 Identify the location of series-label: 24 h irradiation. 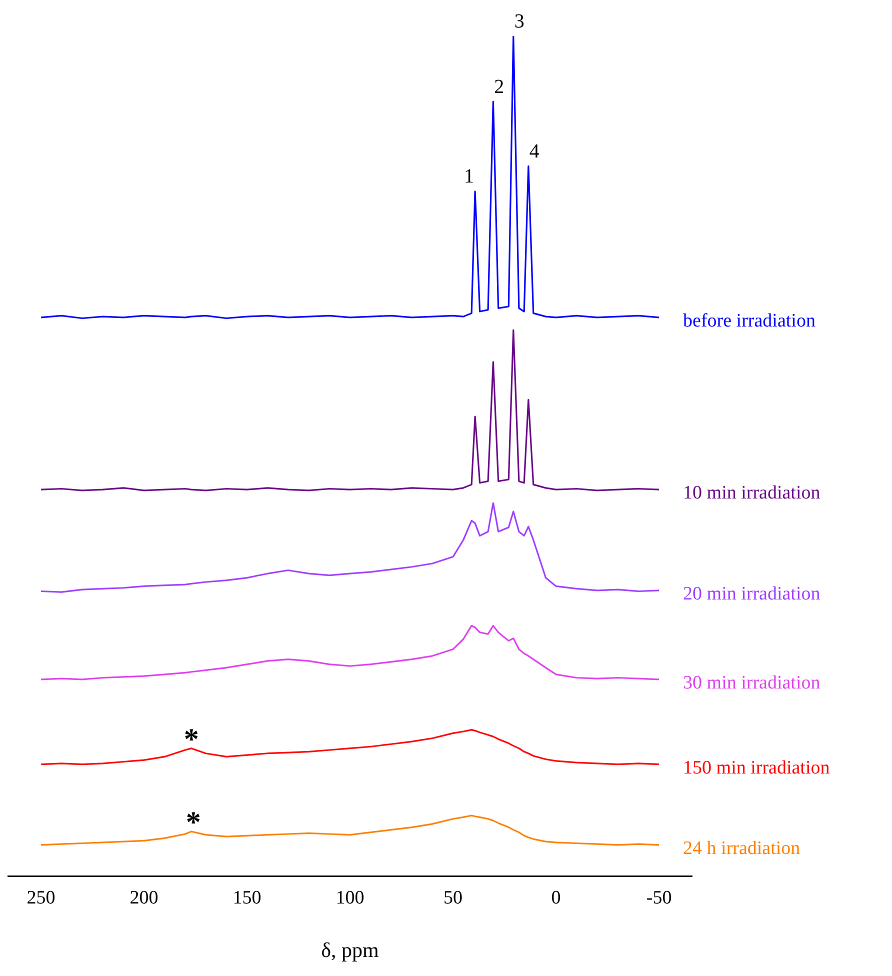
(742, 848).